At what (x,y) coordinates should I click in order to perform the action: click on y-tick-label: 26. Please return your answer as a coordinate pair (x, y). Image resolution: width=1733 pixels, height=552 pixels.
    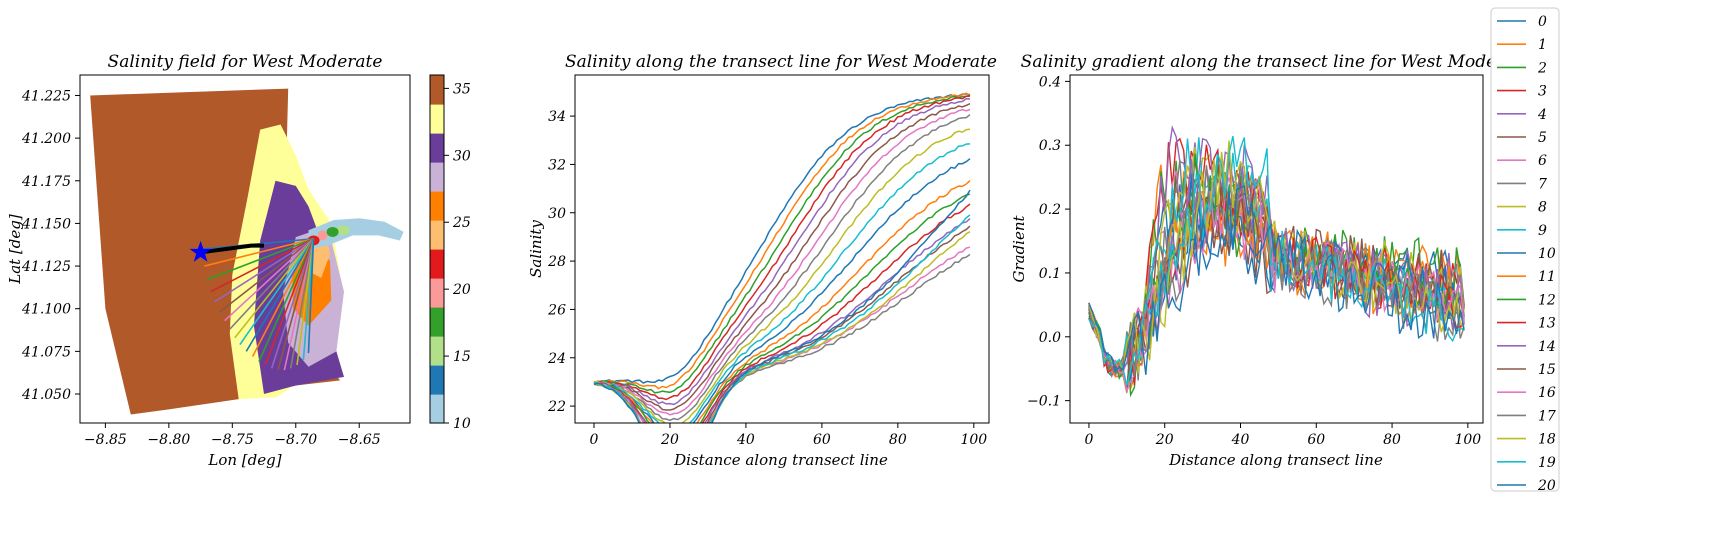
    Looking at the image, I should click on (556, 310).